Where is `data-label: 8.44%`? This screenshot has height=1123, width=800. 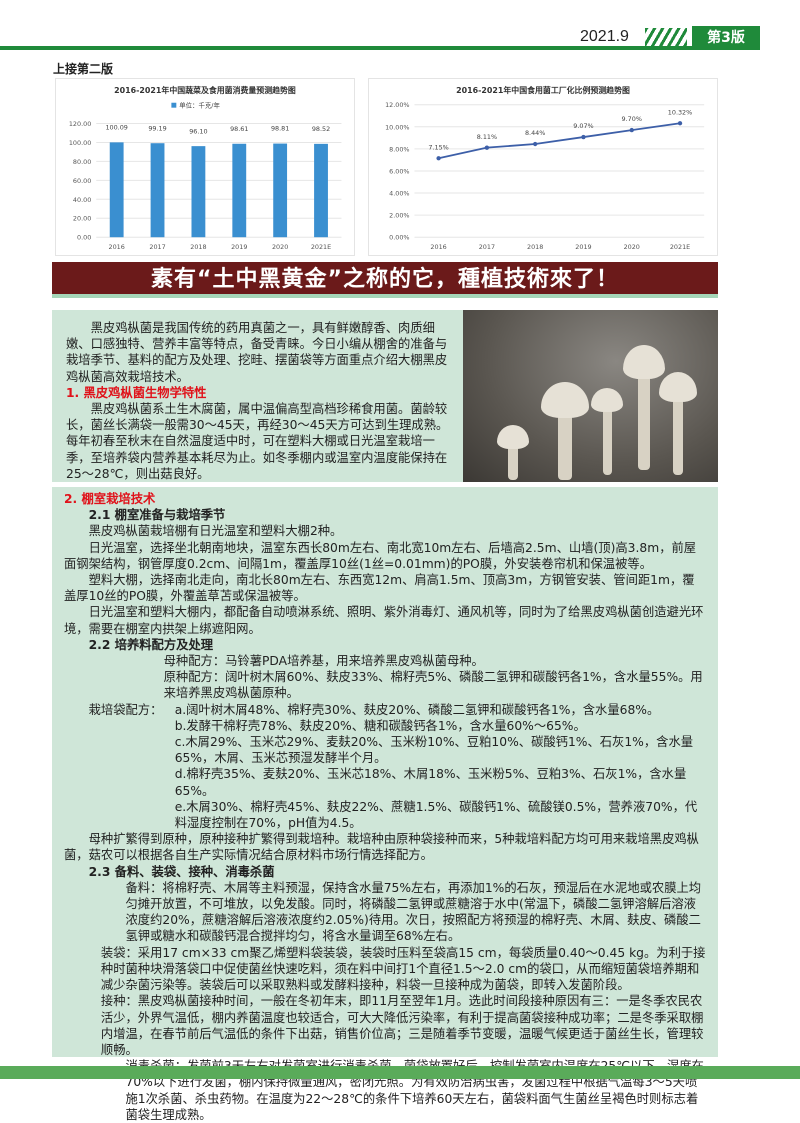 data-label: 8.44% is located at coordinates (535, 133).